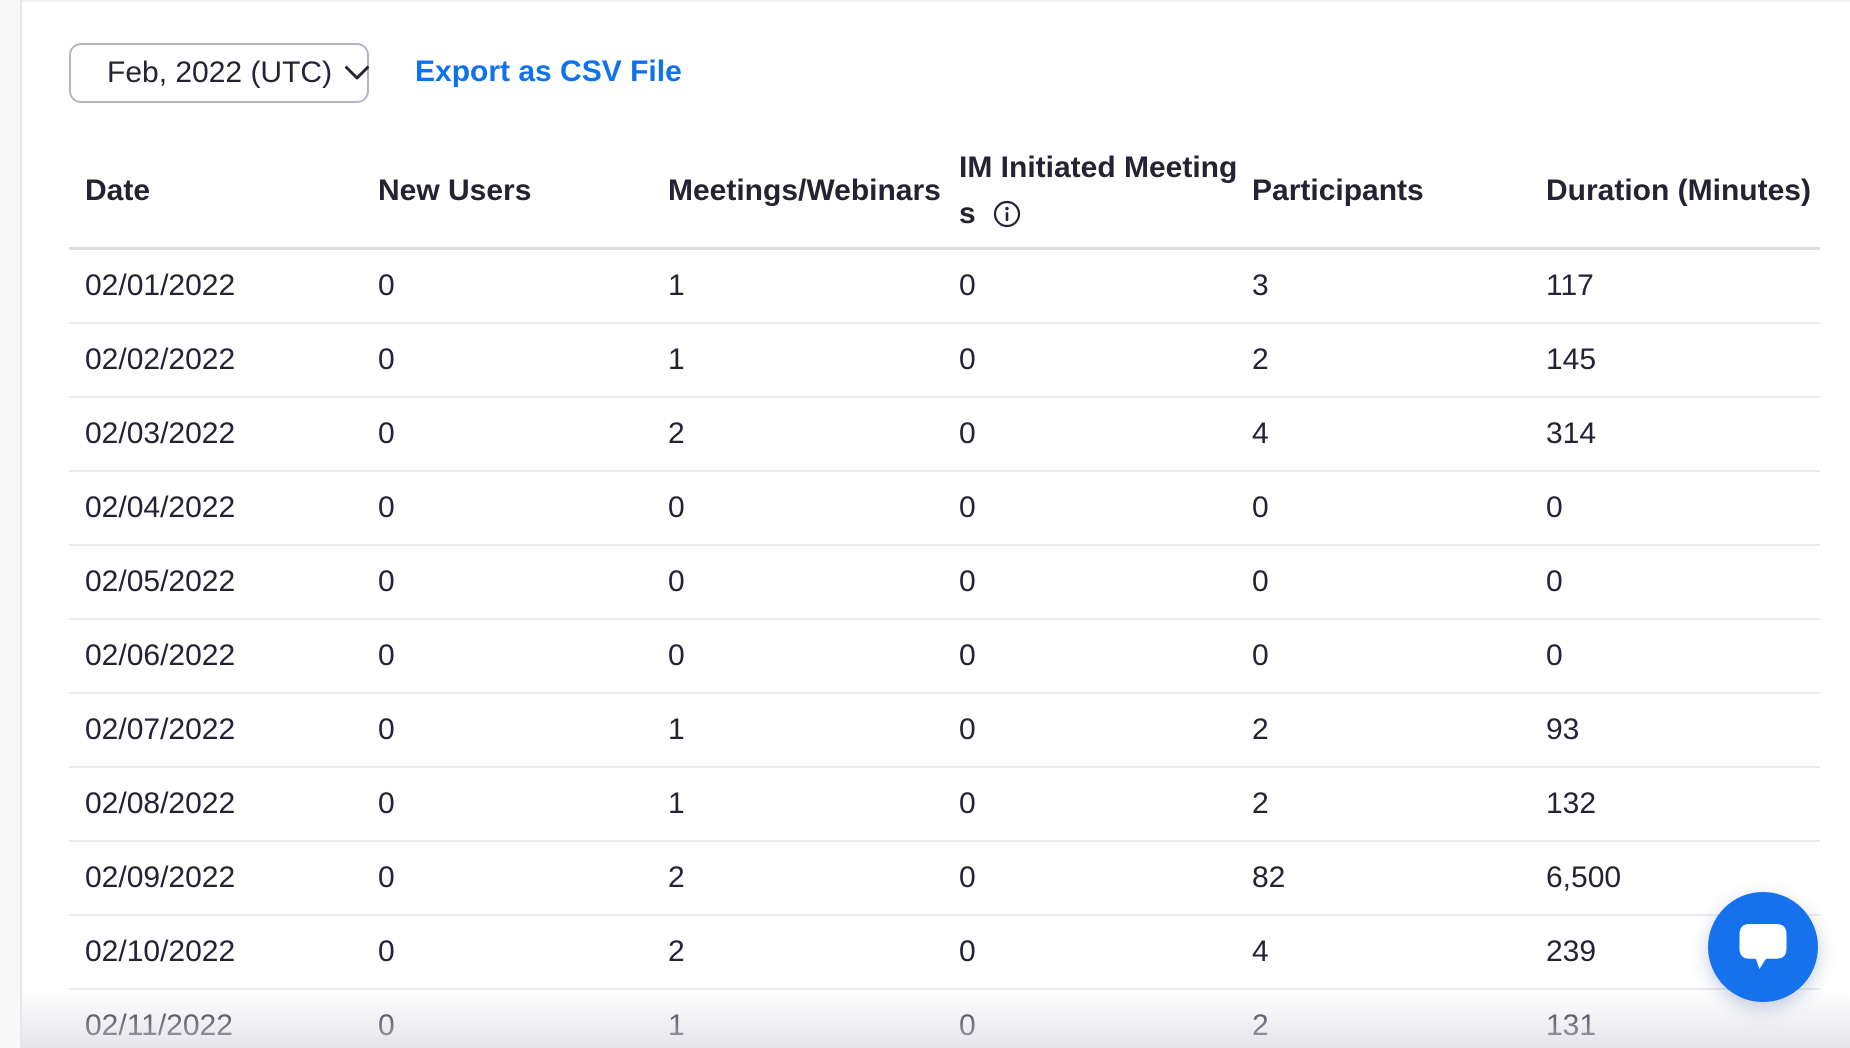 Image resolution: width=1850 pixels, height=1048 pixels. I want to click on column-header-label: IM Initiated Meeting, so click(1098, 167).